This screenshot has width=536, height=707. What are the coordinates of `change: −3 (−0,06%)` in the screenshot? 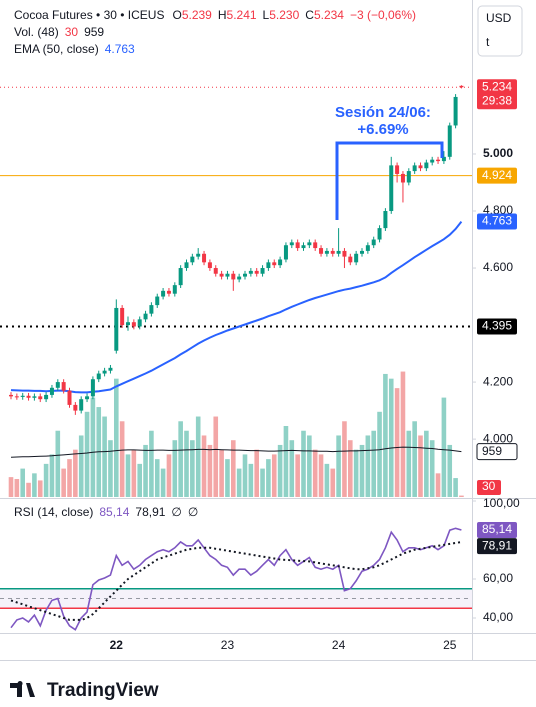 It's located at (383, 15).